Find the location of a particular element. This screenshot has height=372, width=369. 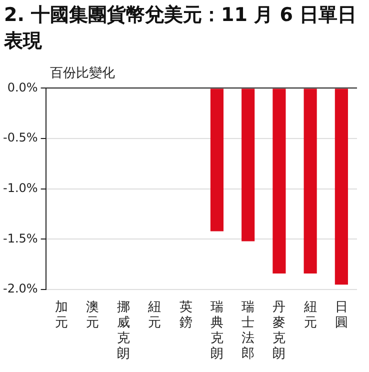

x-tick-label: 瑞典克朗 is located at coordinates (217, 331).